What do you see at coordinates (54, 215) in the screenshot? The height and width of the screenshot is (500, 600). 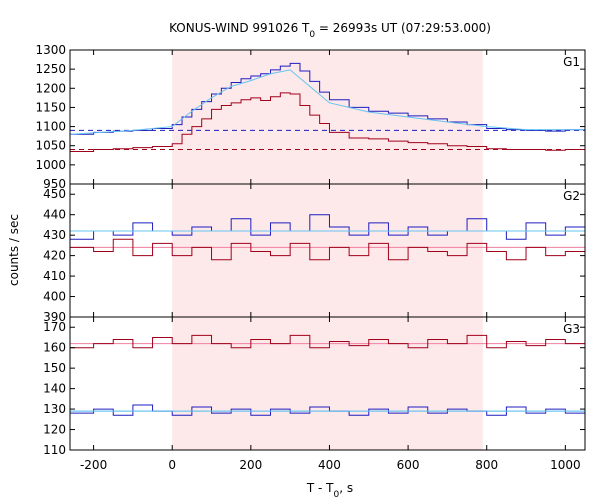 I see `y-tick-label: 440` at bounding box center [54, 215].